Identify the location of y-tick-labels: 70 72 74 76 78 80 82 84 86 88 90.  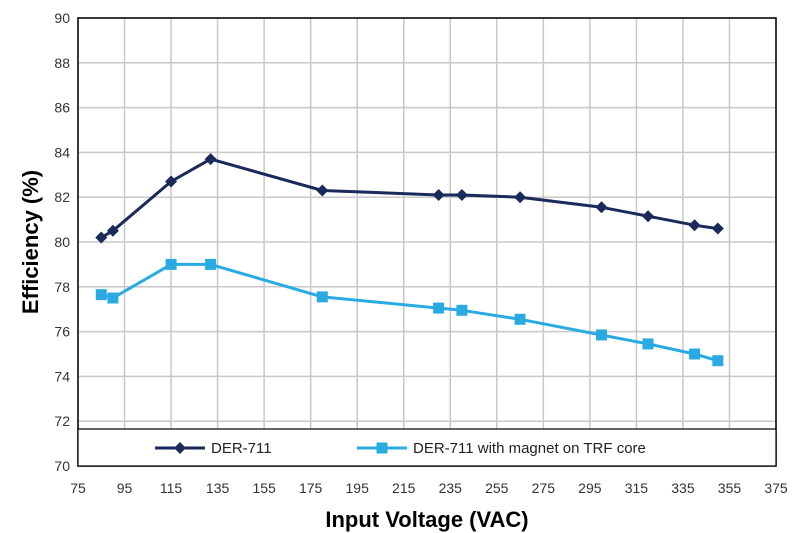
(62, 242).